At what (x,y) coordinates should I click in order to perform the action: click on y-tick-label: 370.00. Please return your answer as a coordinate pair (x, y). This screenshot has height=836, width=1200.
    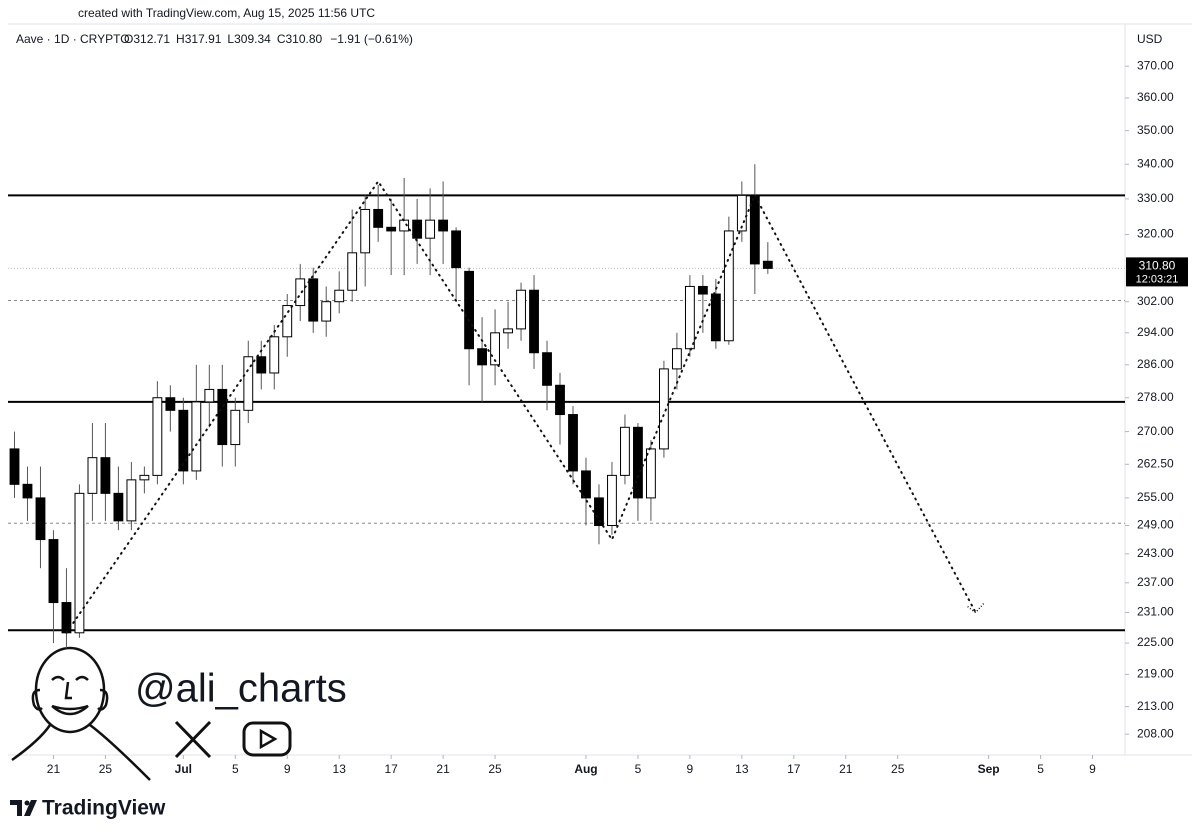
    Looking at the image, I should click on (1155, 65).